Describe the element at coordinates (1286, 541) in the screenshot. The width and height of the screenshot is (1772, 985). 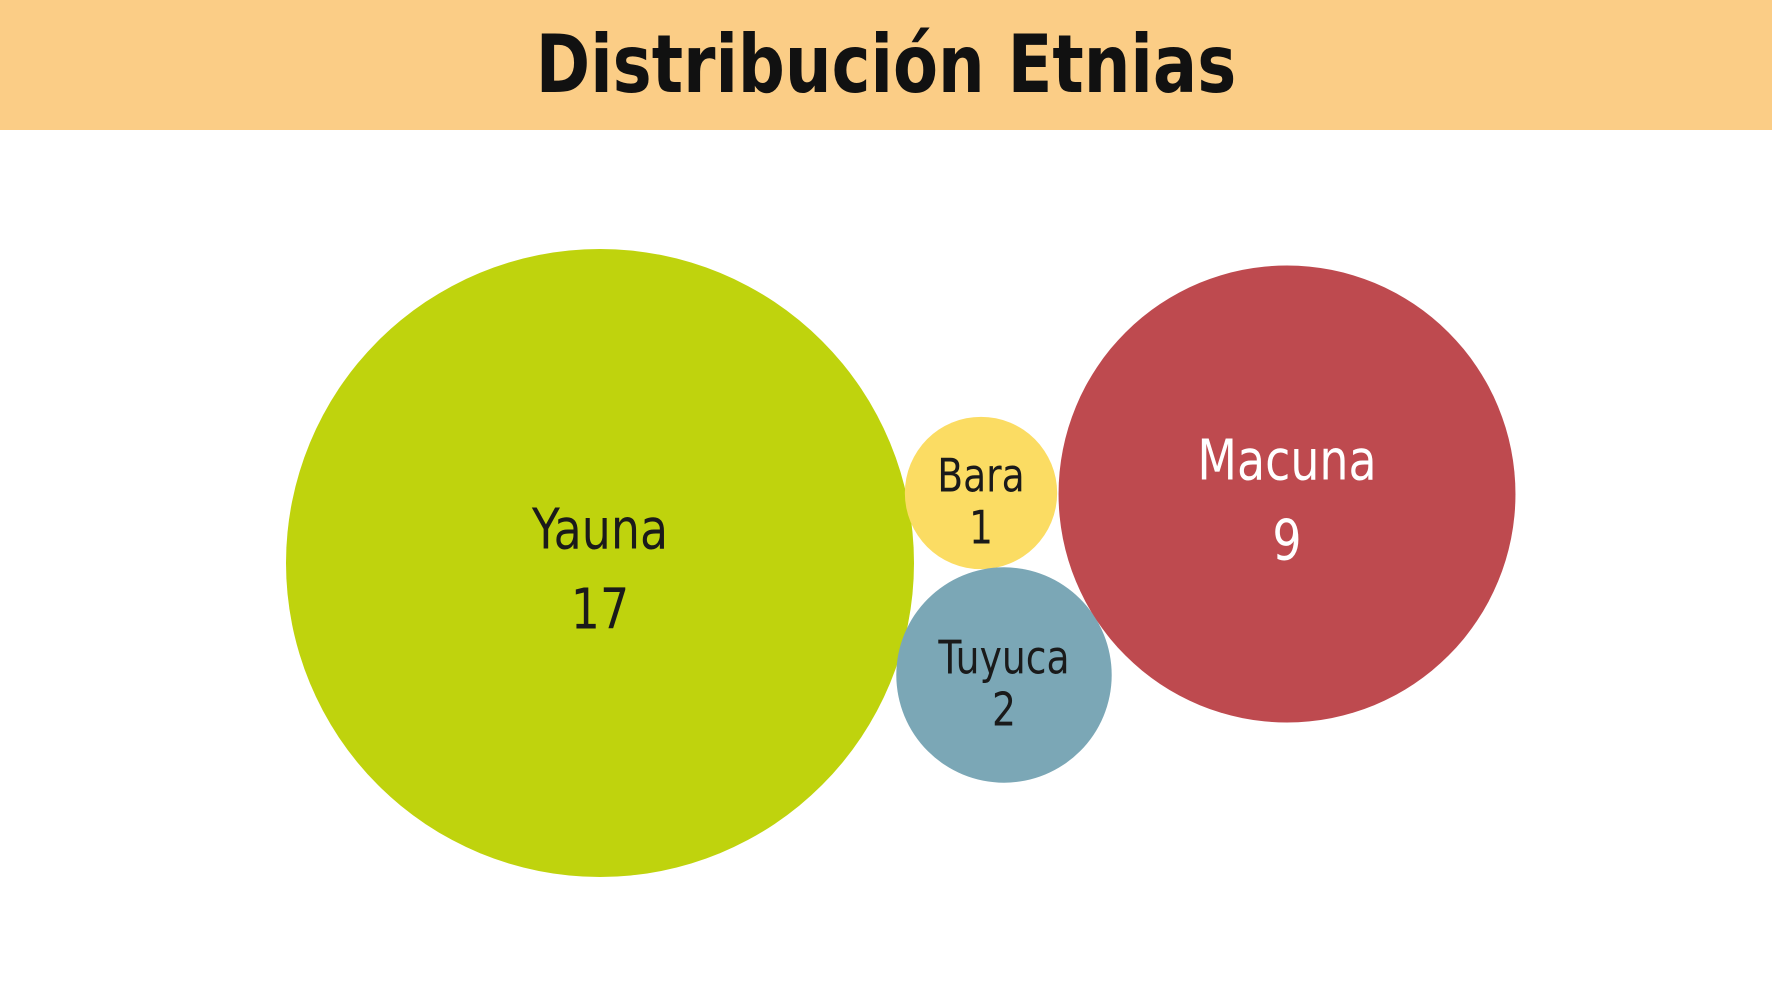
I see `bubble-macuna-value-label: 9` at that location.